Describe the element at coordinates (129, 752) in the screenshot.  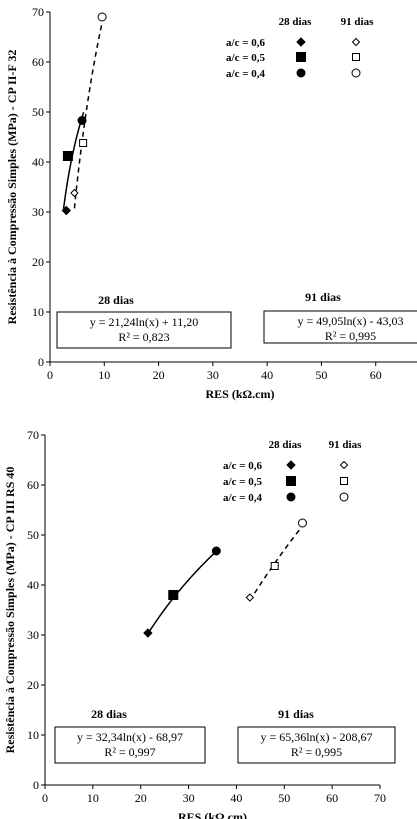
I see `r-squared-text: R² = 0,997` at that location.